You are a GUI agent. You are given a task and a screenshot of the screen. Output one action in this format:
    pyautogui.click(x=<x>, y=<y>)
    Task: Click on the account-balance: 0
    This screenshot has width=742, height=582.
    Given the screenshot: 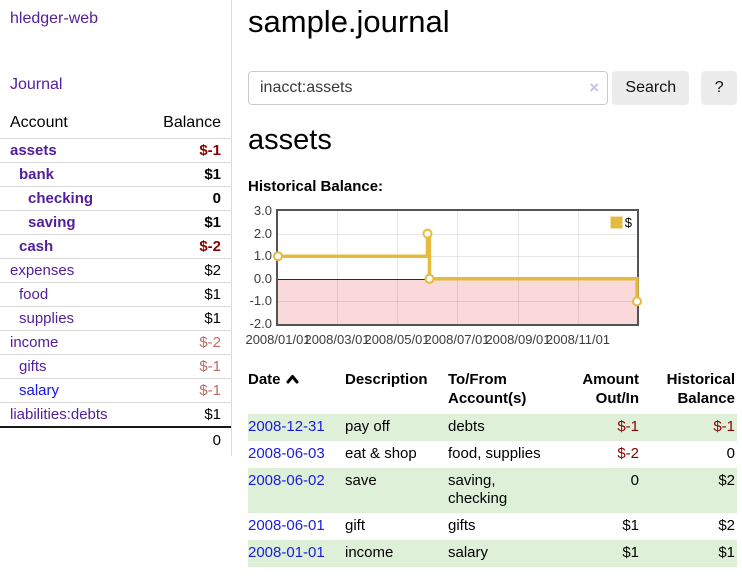 What is the action you would take?
    pyautogui.click(x=216, y=198)
    